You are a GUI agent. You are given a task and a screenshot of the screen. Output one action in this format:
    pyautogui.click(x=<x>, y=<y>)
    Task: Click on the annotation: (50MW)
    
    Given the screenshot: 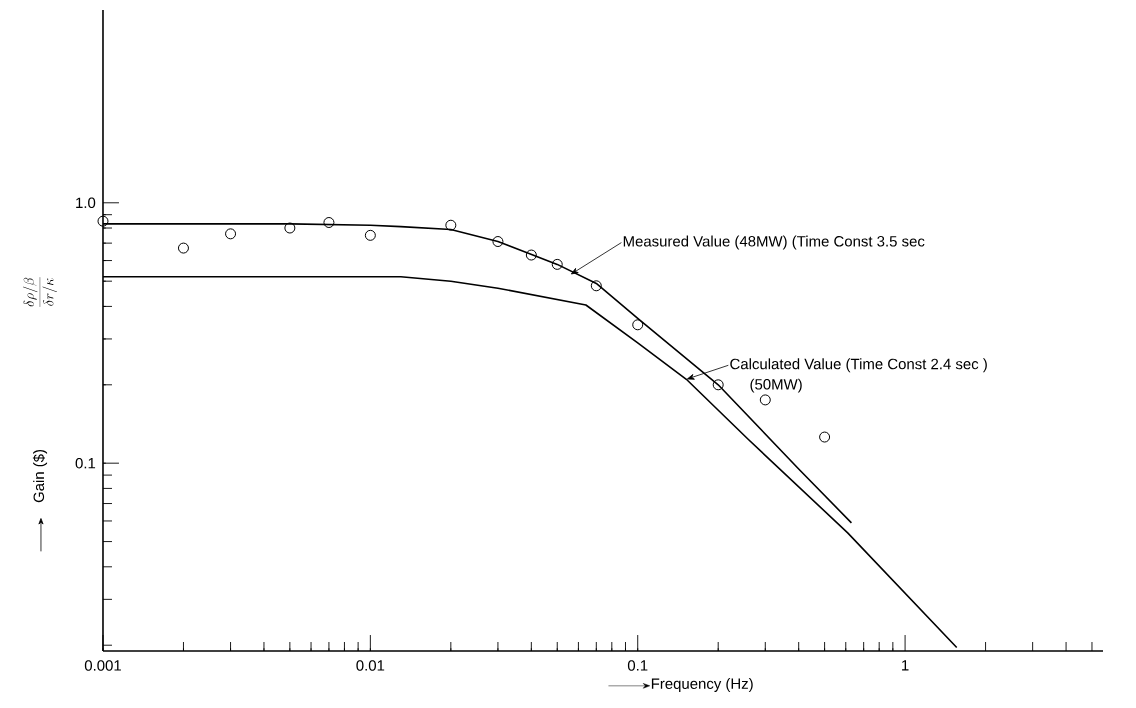 What is the action you would take?
    pyautogui.click(x=776, y=385)
    